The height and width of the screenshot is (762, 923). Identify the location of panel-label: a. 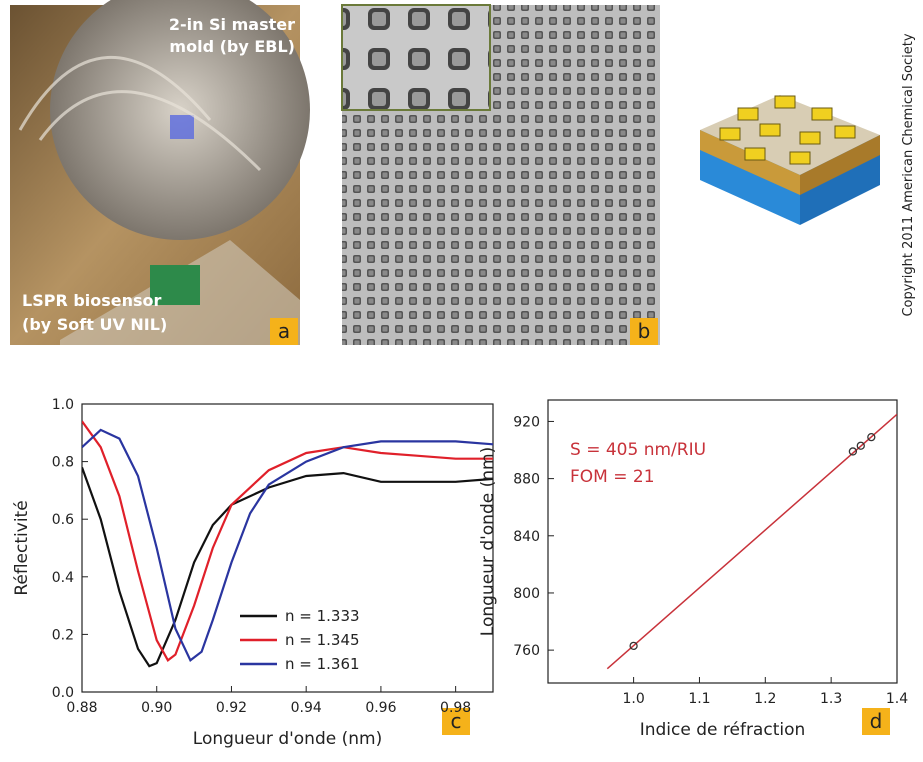
(284, 331).